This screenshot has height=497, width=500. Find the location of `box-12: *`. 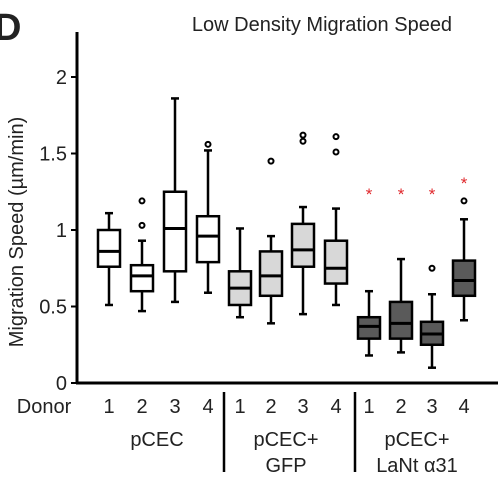

box-12: * is located at coordinates (464, 248).